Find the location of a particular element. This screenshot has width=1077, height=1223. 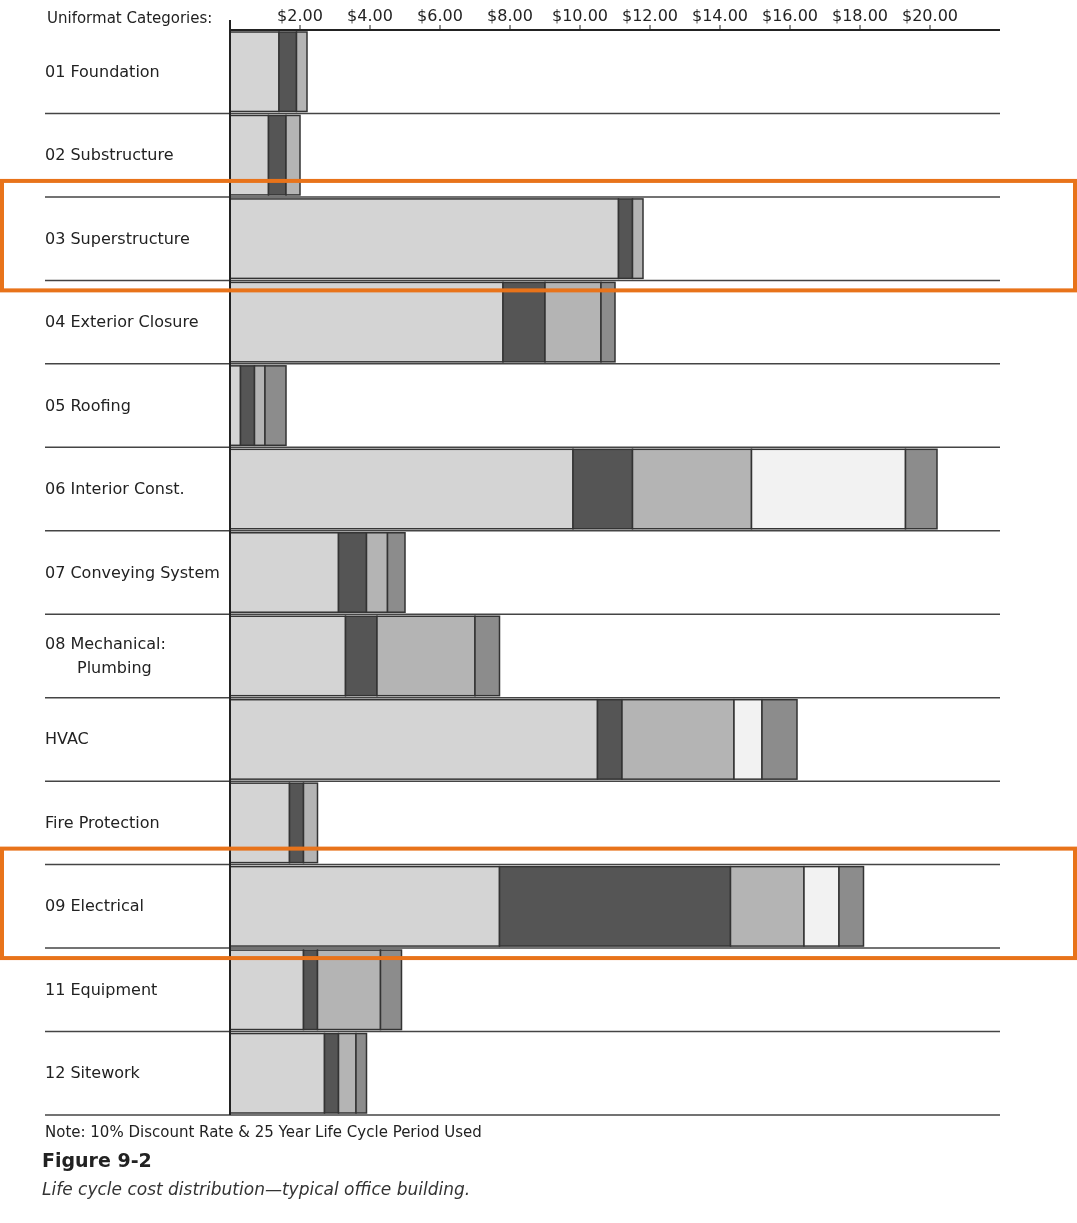

y-tick-label: 06 Interior Const. is located at coordinates (115, 489).